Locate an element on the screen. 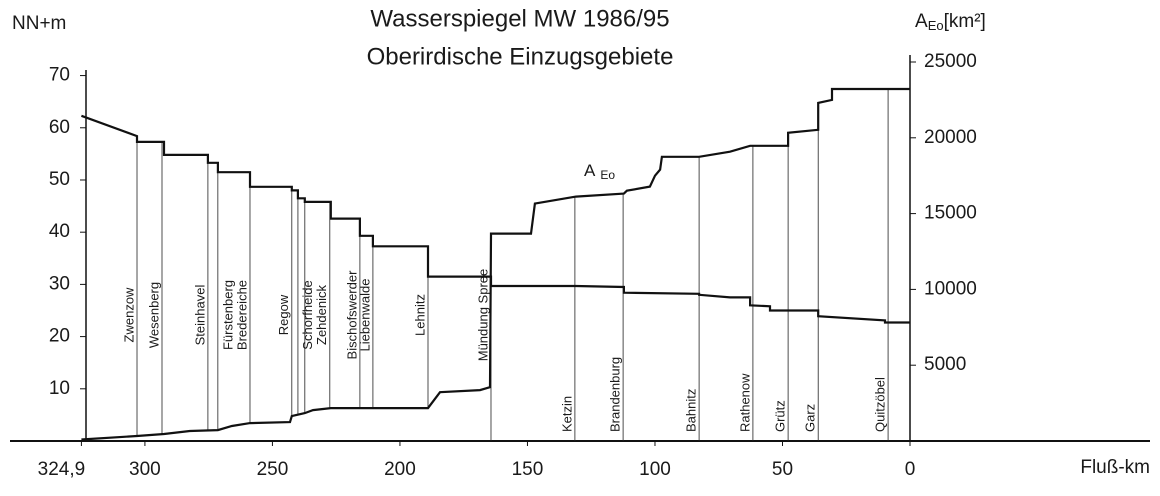 The height and width of the screenshot is (496, 1160). station-label: Bredereiche is located at coordinates (241, 315).